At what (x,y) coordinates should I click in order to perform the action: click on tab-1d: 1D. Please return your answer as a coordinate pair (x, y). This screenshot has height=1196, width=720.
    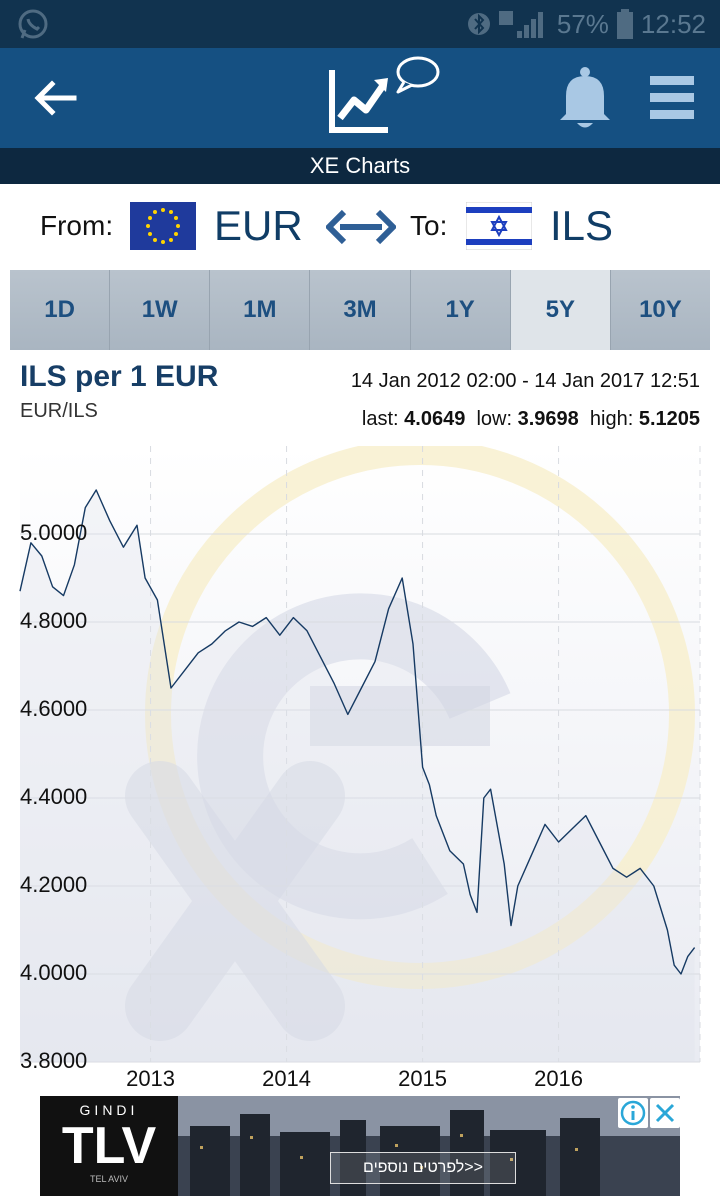
    Looking at the image, I should click on (60, 310).